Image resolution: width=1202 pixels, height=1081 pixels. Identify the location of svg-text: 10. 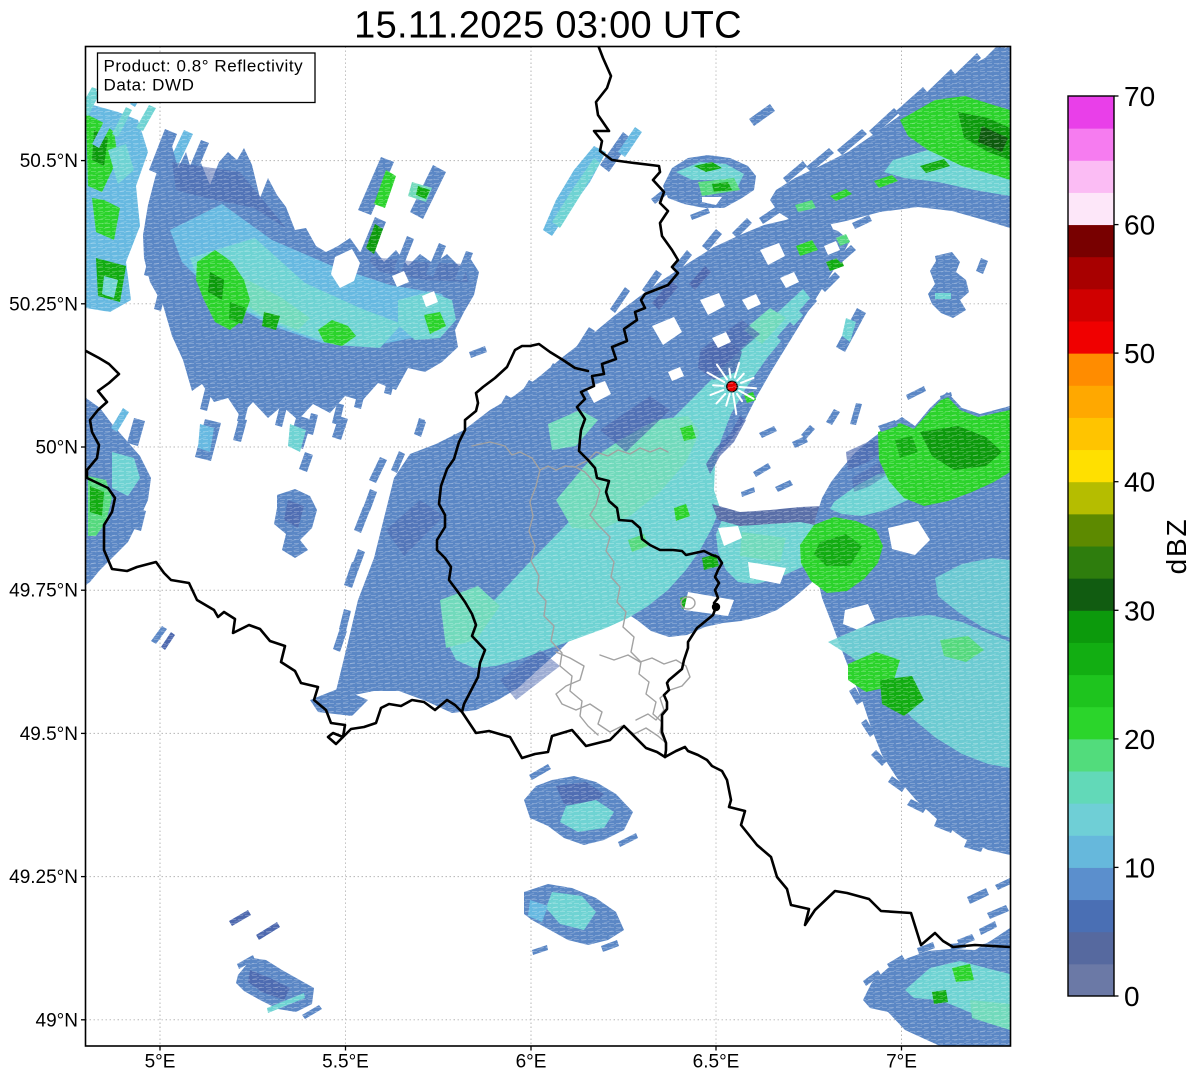
(1139, 867).